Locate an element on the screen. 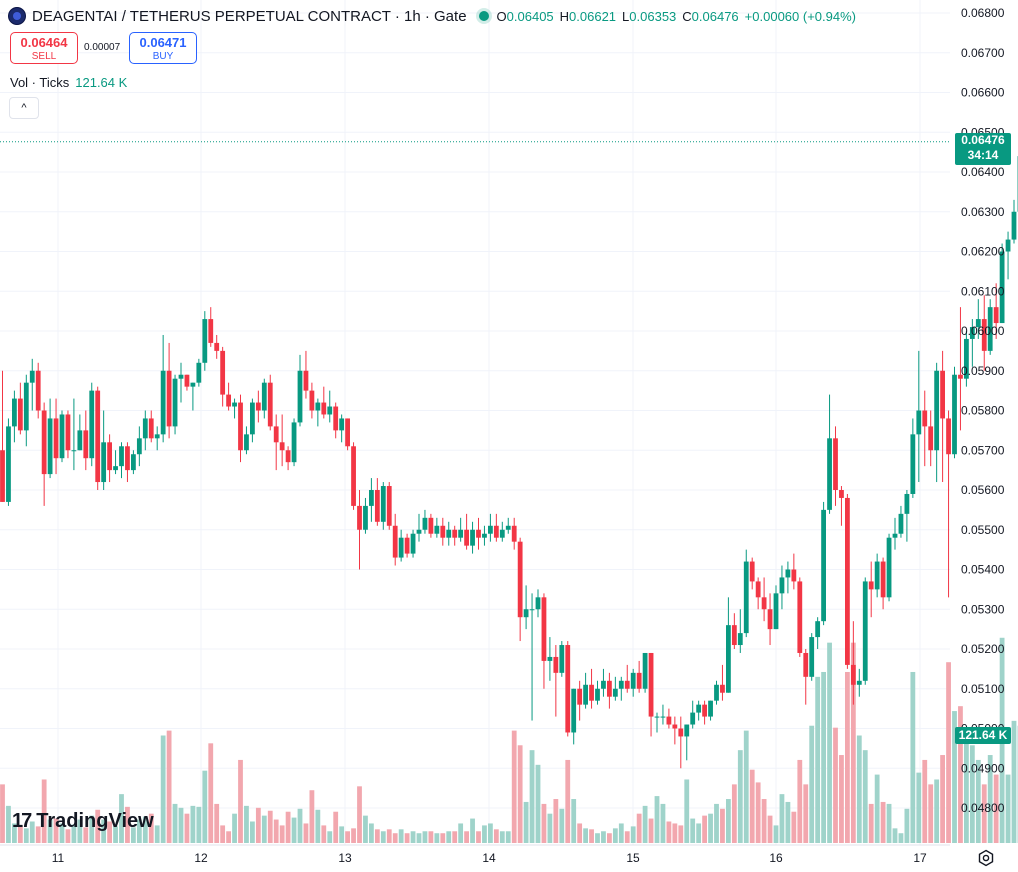  x-tick-label: 12 is located at coordinates (201, 858).